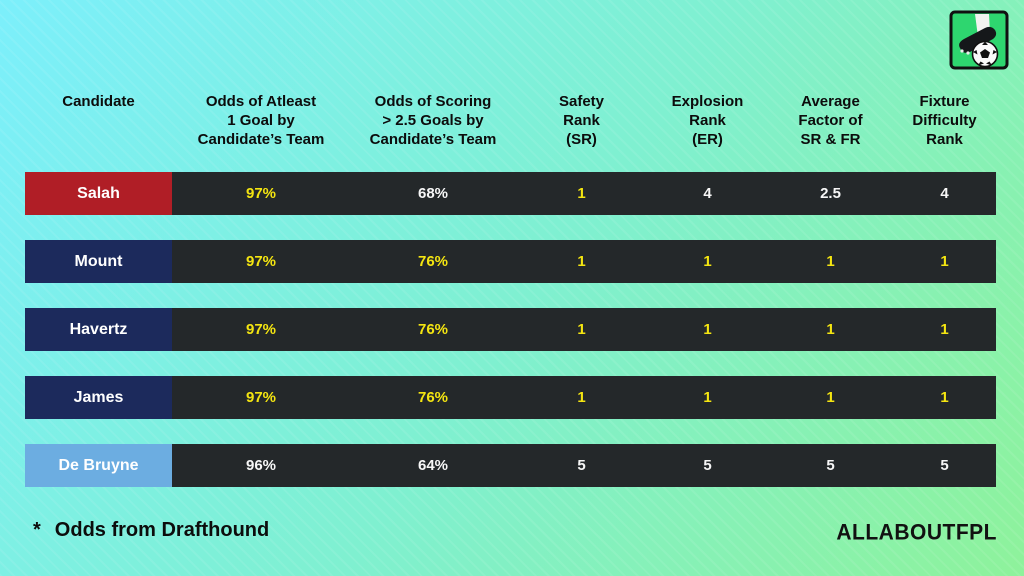 Image resolution: width=1024 pixels, height=576 pixels. What do you see at coordinates (581, 120) in the screenshot?
I see `column-header-safety-rank: Safety Rank (SR)` at bounding box center [581, 120].